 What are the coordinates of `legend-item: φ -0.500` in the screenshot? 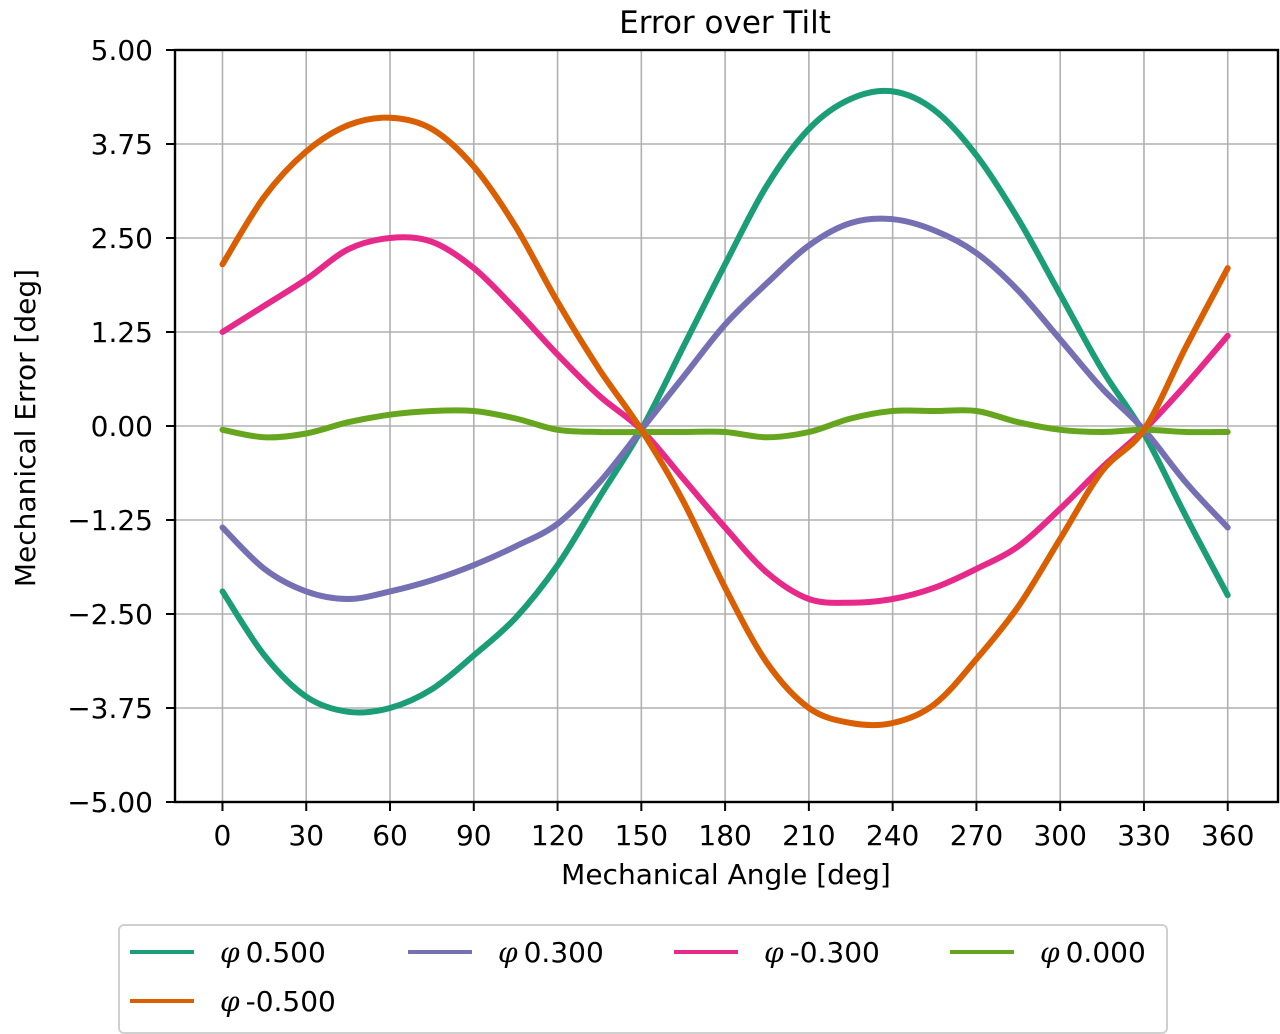 It's located at (233, 1001).